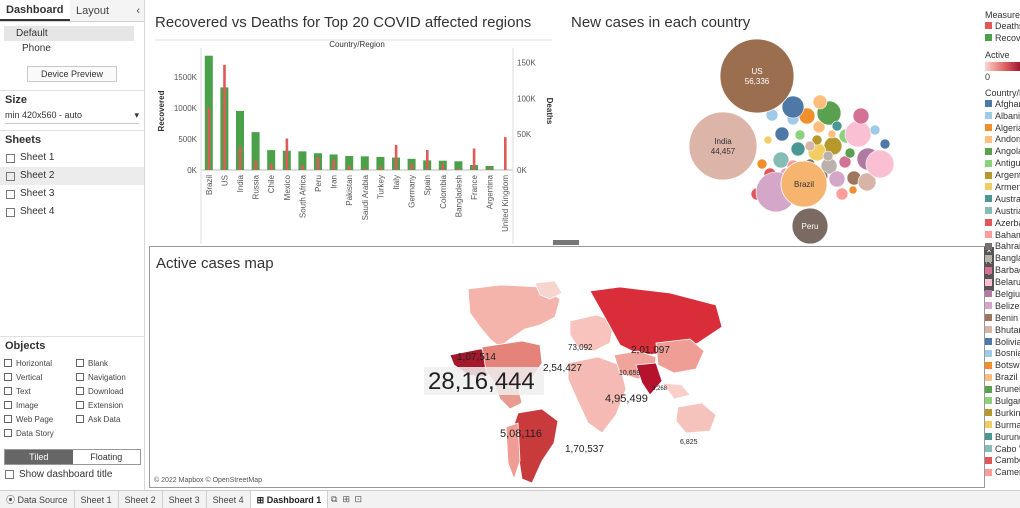  What do you see at coordinates (97, 499) in the screenshot?
I see `bottom-tab-sheet-1: Sheet 1` at bounding box center [97, 499].